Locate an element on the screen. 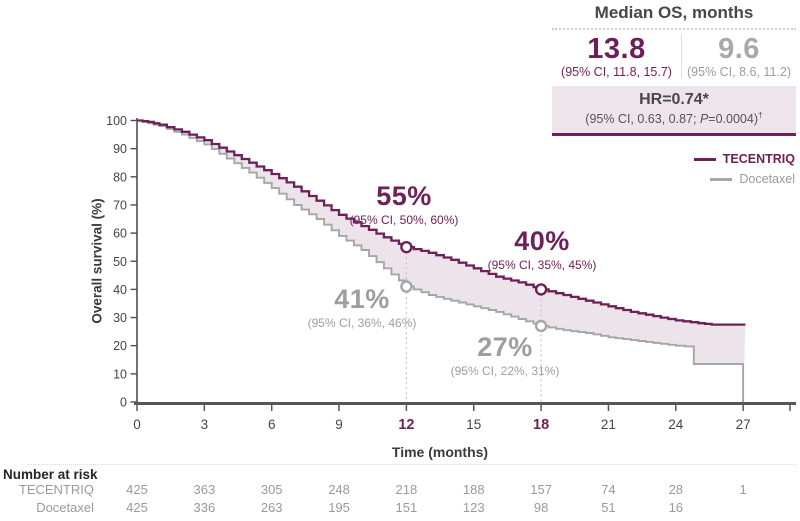  risk-row-docetaxel: Docetaxel 425 336 263 195 151 123 98 51 16 is located at coordinates (400, 508).